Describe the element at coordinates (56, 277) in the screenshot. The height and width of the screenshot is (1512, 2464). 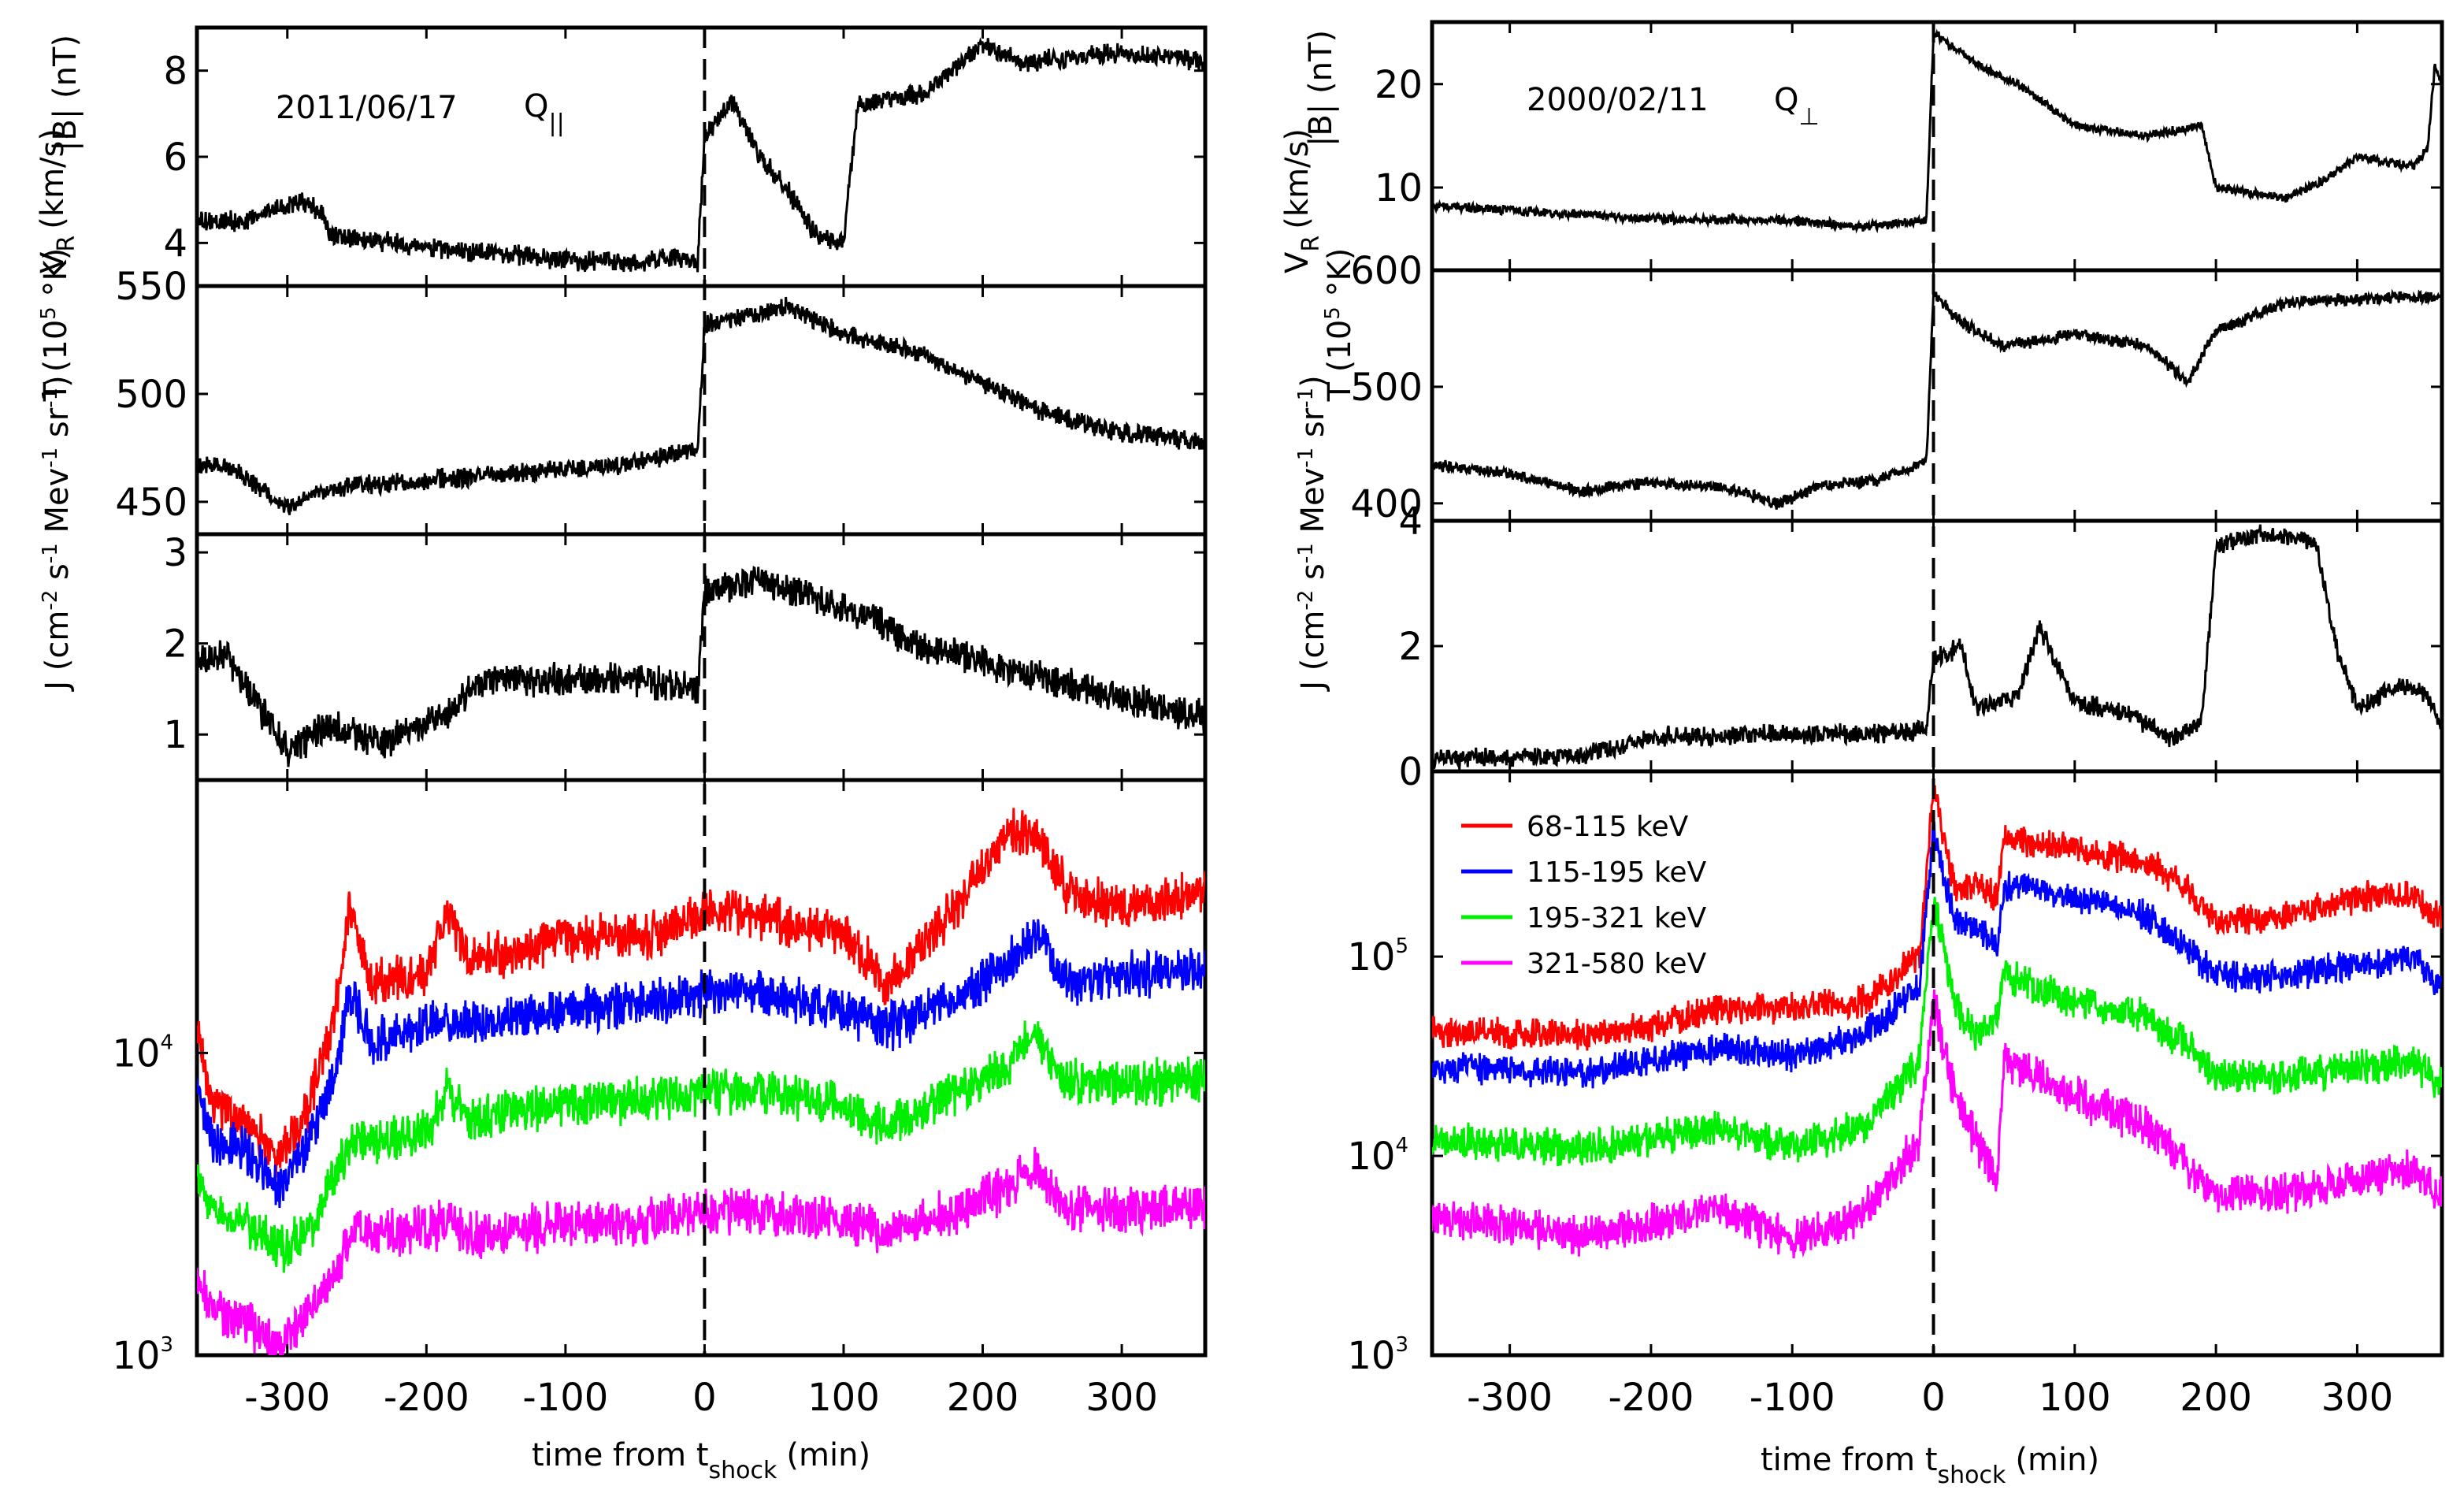
I see `left-ylabel-t-unit: °K)` at that location.